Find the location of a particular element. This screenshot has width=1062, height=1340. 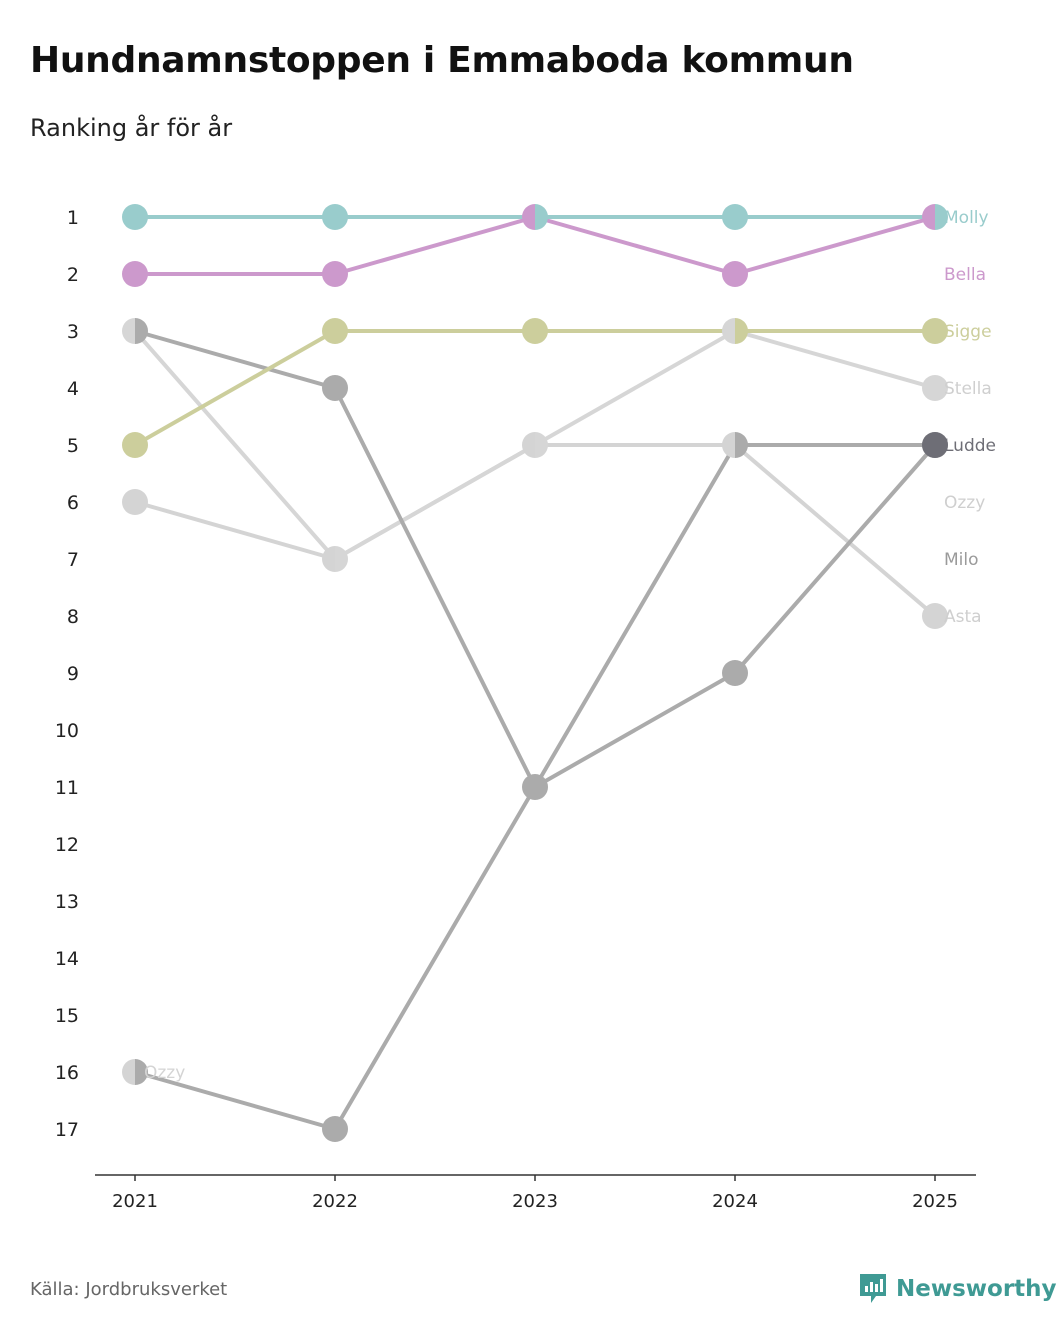

x-tick-label-2025: 2025 is located at coordinates (935, 1201).